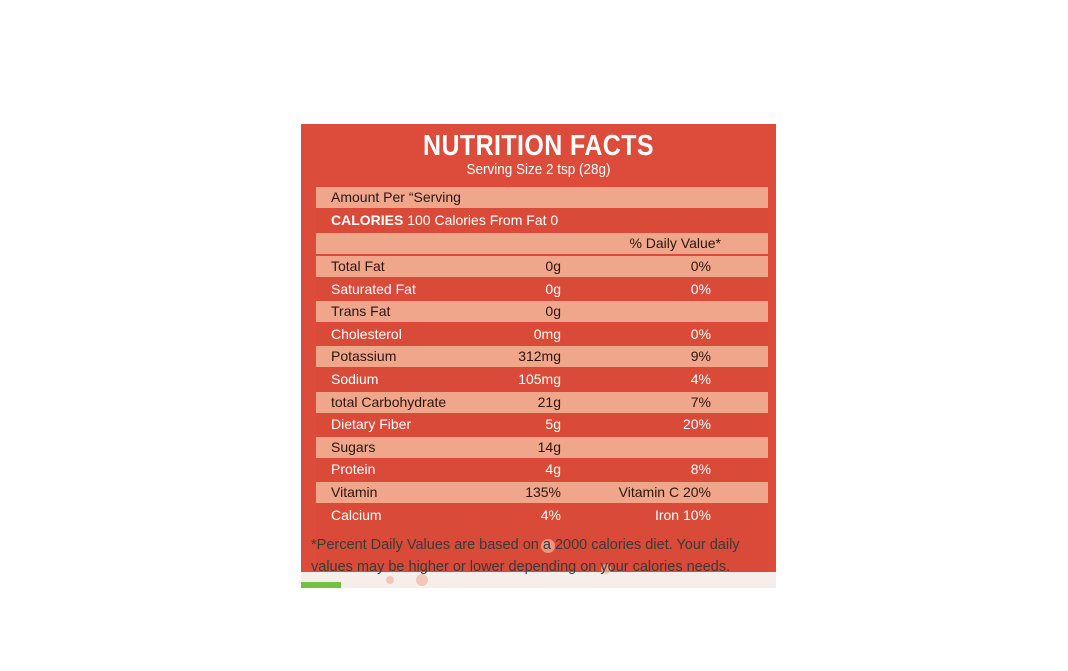 This screenshot has height=671, width=1068. I want to click on nutrient-daily-value: 20%, so click(696, 424).